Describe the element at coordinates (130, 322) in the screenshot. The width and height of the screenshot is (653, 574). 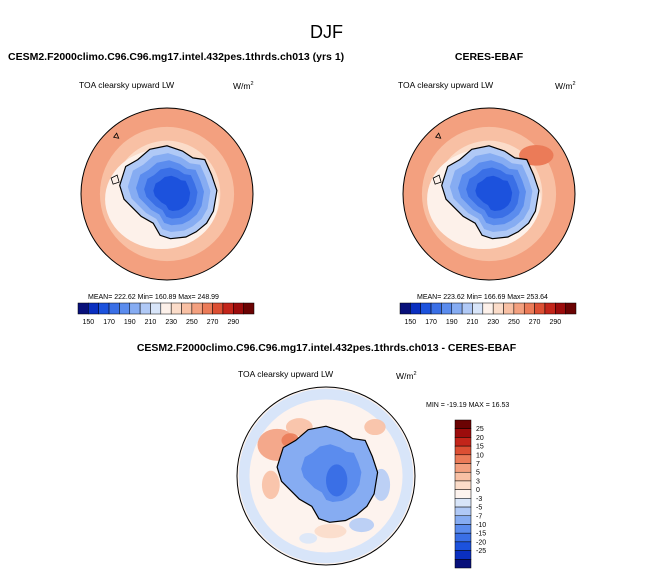
I see `colorbar-model-tick-label: 190` at that location.